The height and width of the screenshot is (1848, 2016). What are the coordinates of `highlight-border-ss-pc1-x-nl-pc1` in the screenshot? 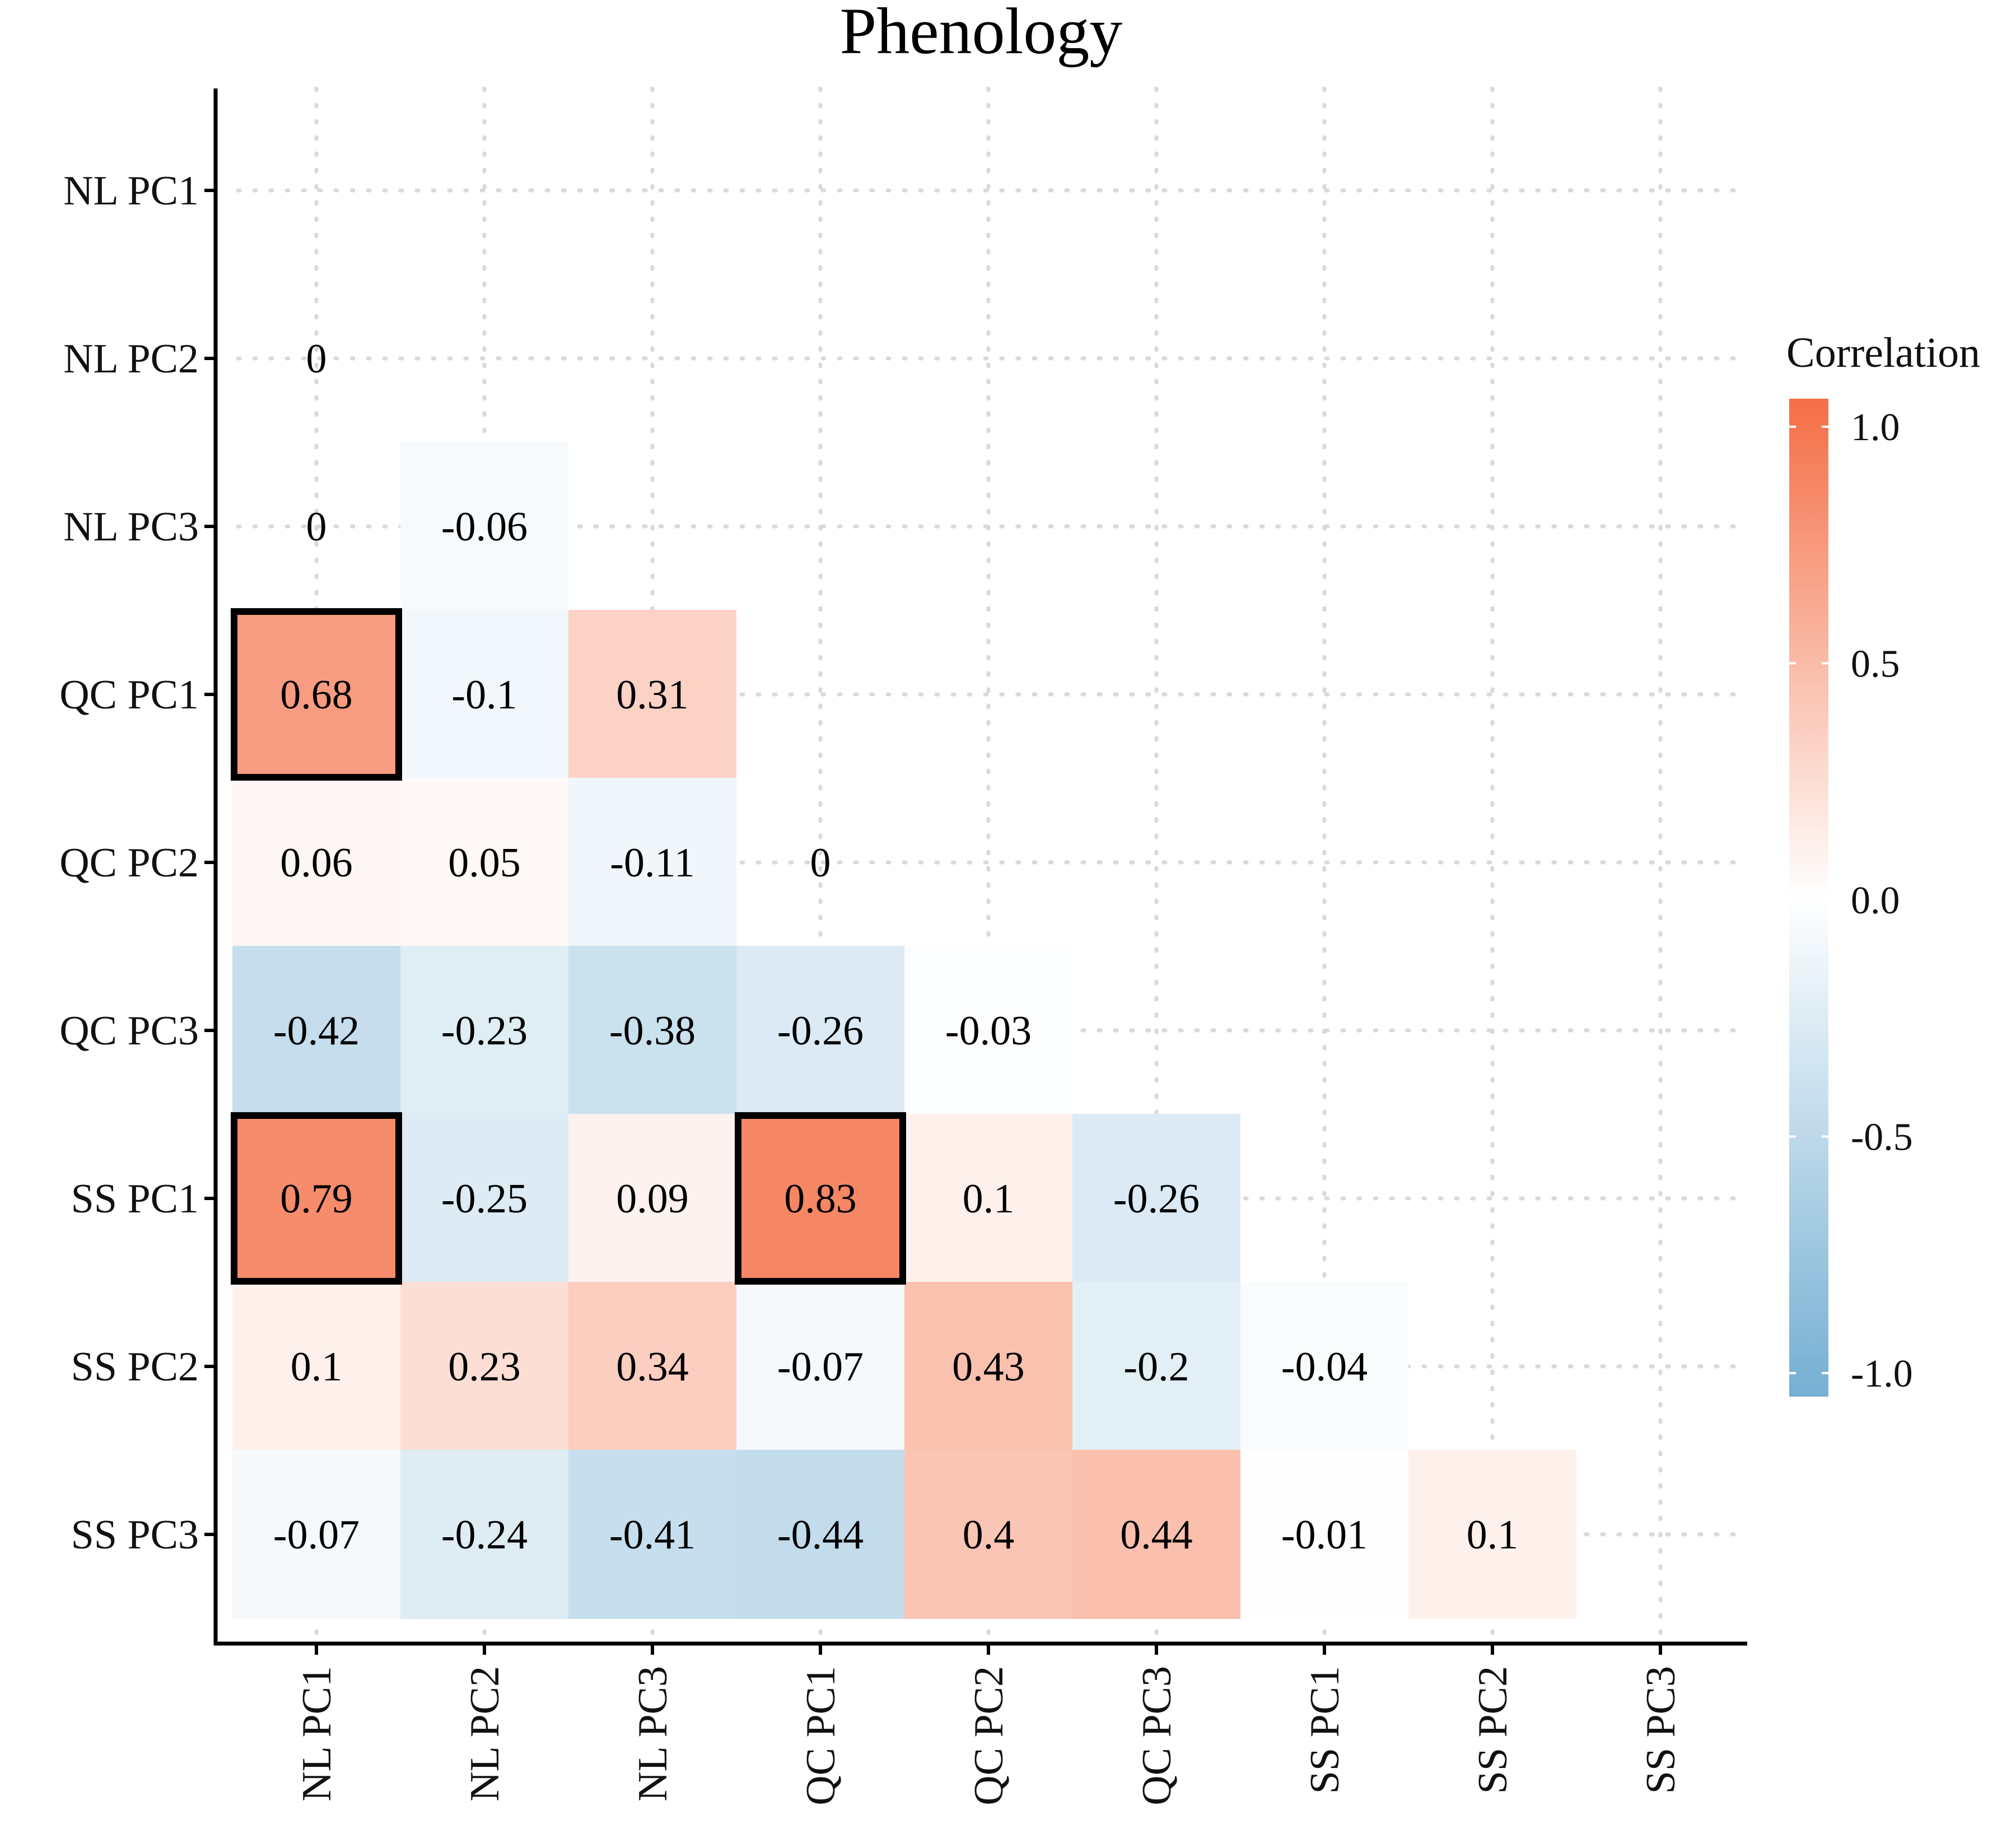 It's located at (317, 1199).